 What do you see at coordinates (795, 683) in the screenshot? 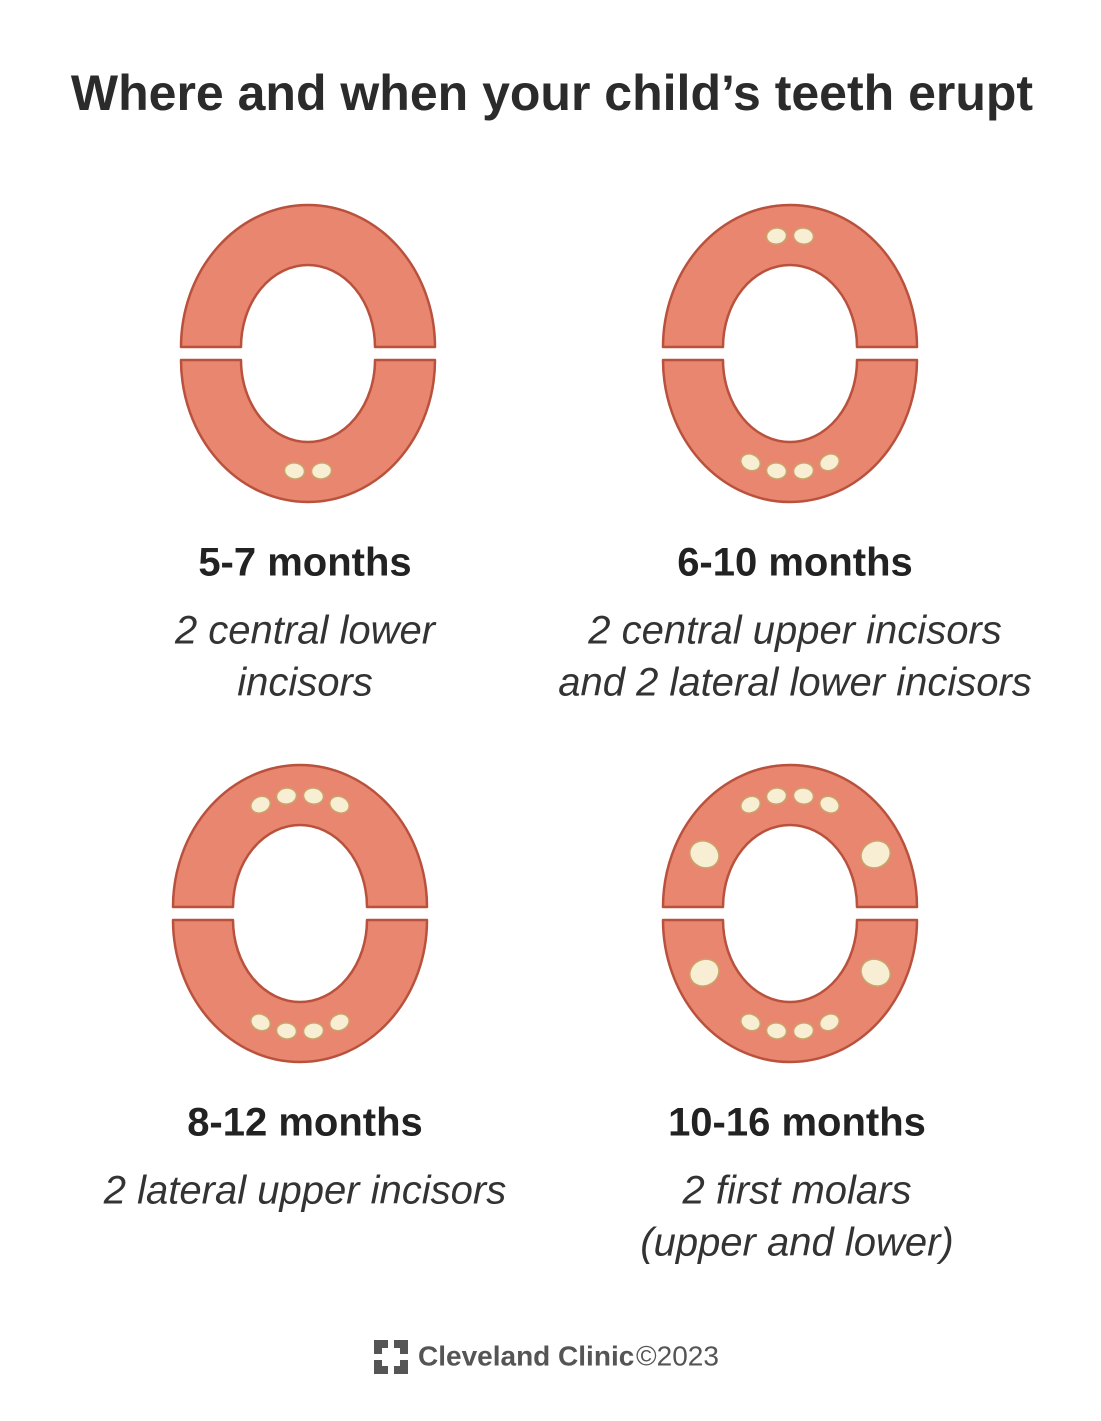
I see `description-line: and 2 lateral lower incisors` at bounding box center [795, 683].